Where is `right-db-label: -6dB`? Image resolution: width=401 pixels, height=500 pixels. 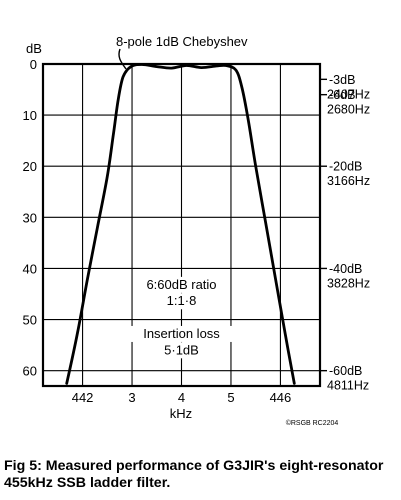 right-db-label: -6dB is located at coordinates (342, 95).